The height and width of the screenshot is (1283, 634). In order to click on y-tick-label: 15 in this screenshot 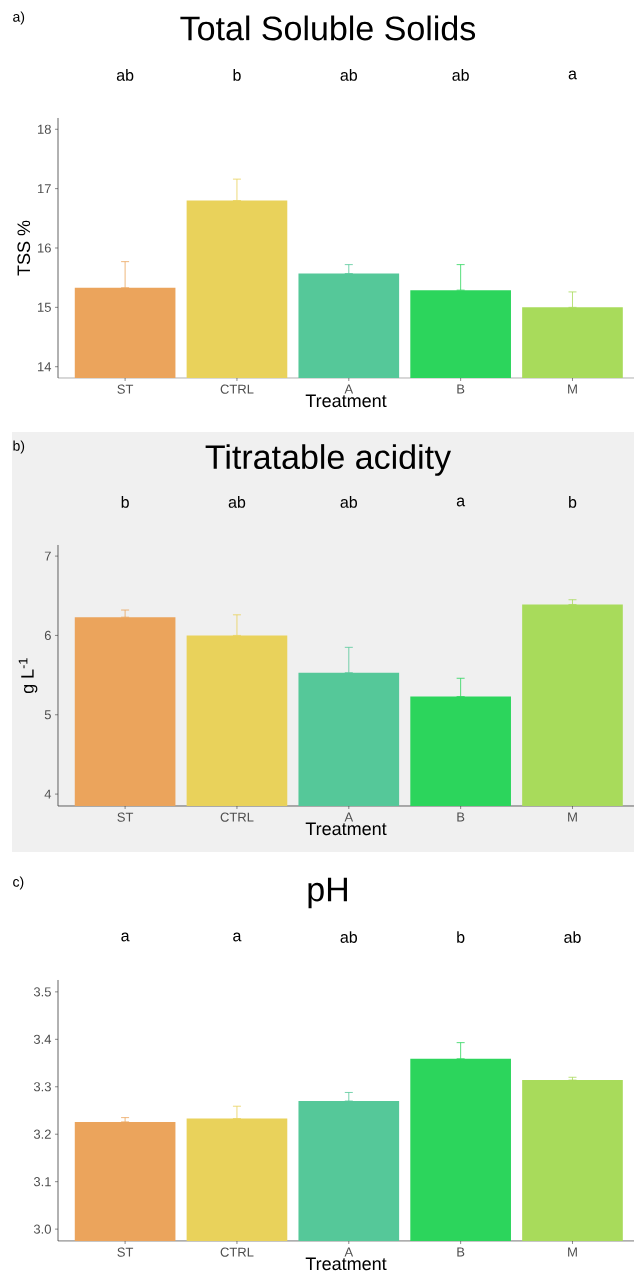, I will do `click(44, 307)`.